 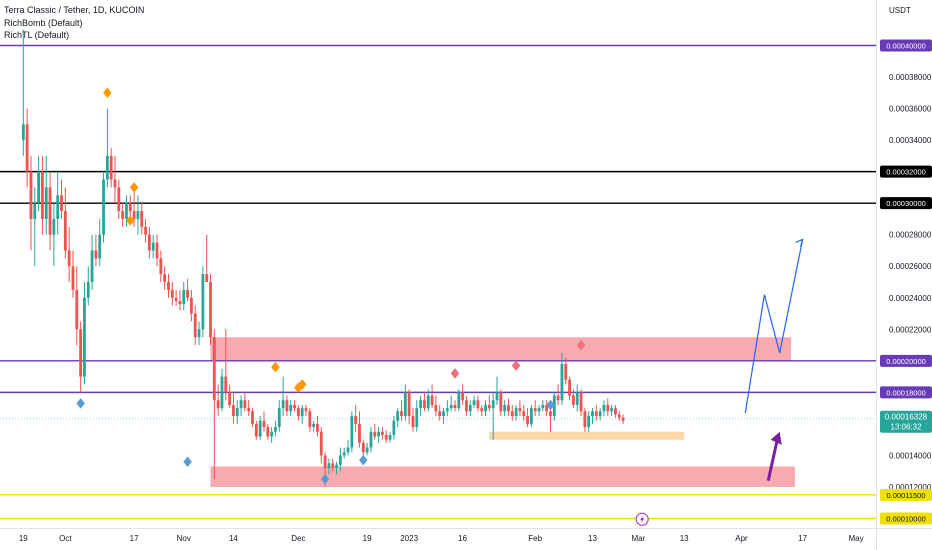 What do you see at coordinates (776, 438) in the screenshot?
I see `trend-arrow-head` at bounding box center [776, 438].